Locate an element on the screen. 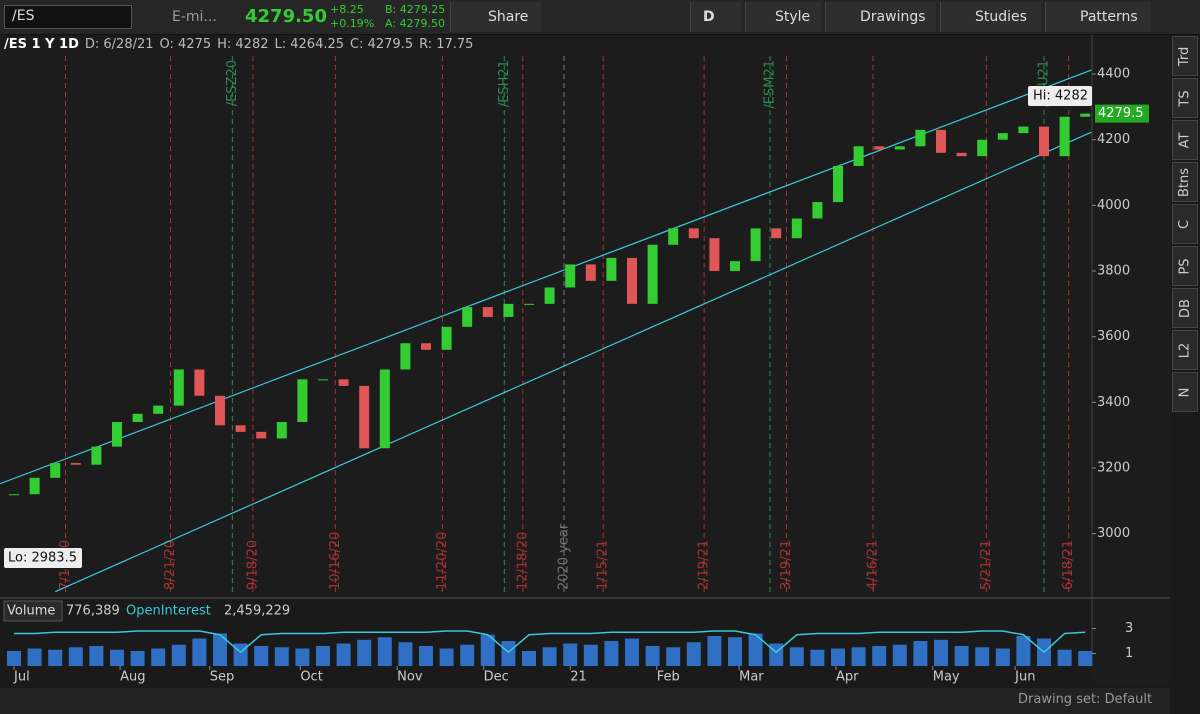 The height and width of the screenshot is (714, 1200). symbol: /ES is located at coordinates (23, 16).